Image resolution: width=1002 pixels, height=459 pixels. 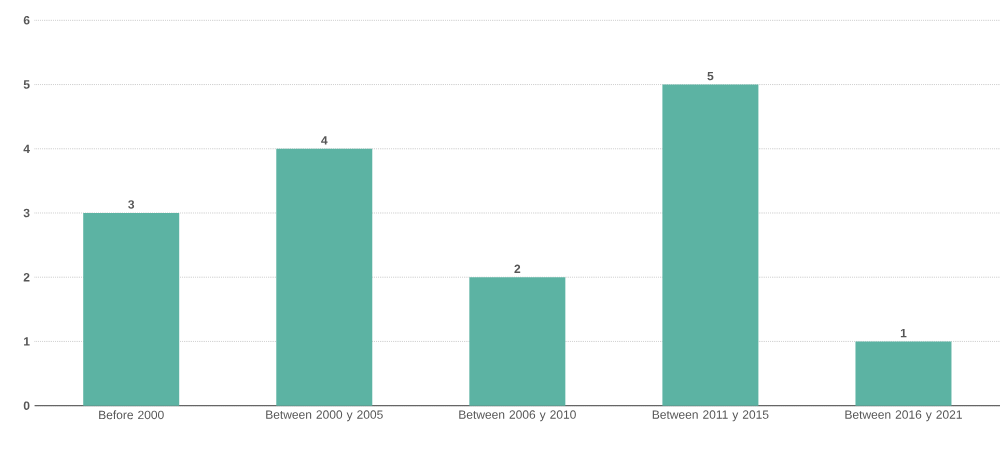 I want to click on y-tick-label: 5, so click(x=26, y=84).